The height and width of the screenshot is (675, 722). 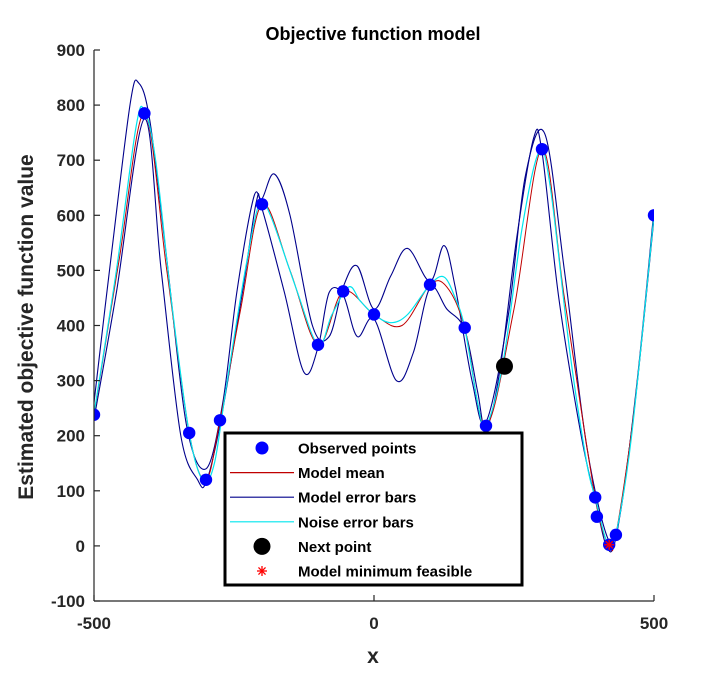 What do you see at coordinates (262, 546) in the screenshot?
I see `legend-marker-next-point` at bounding box center [262, 546].